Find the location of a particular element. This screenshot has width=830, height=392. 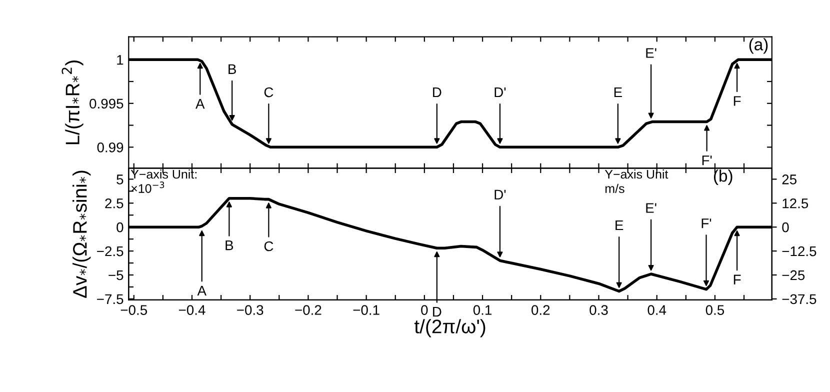

y-tick-label: −7.5 is located at coordinates (110, 299).